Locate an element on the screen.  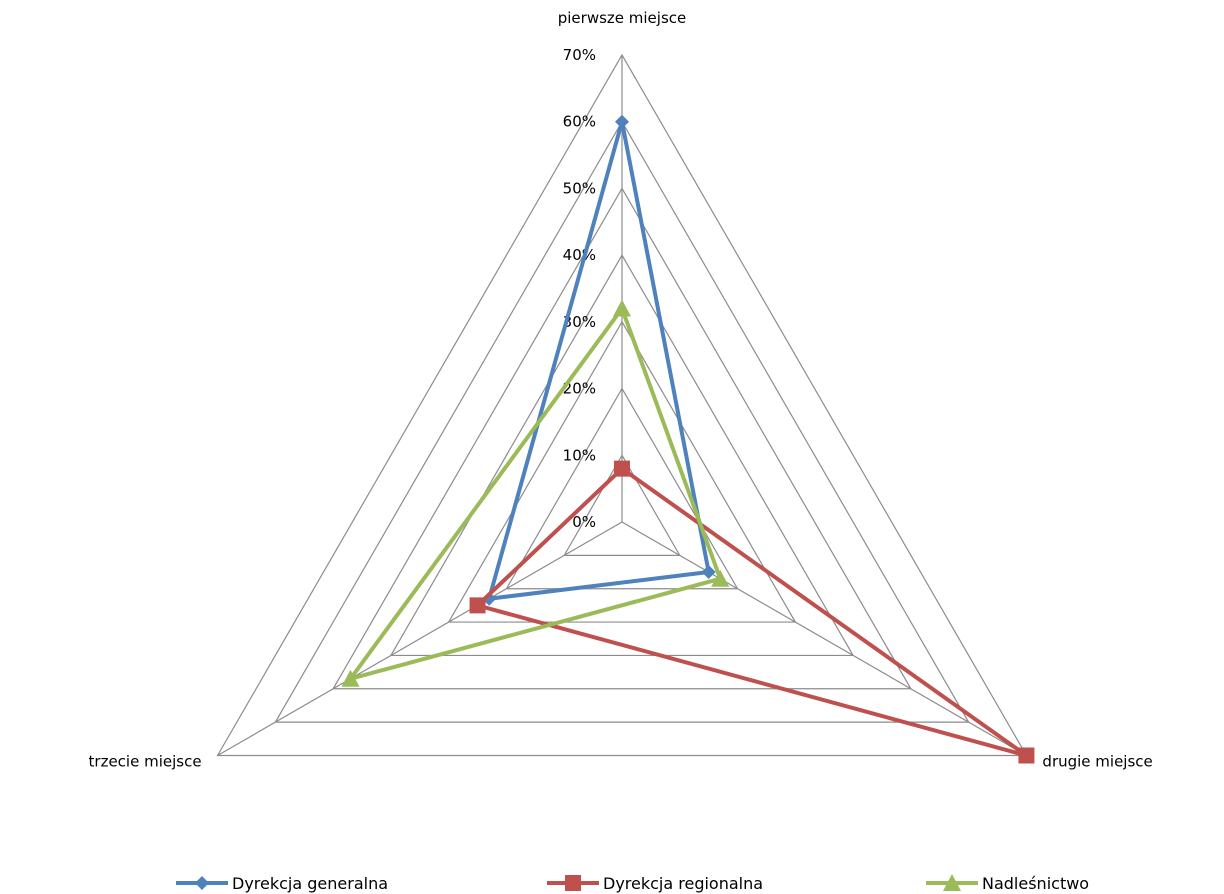
tick-label: 60% is located at coordinates (579, 122).